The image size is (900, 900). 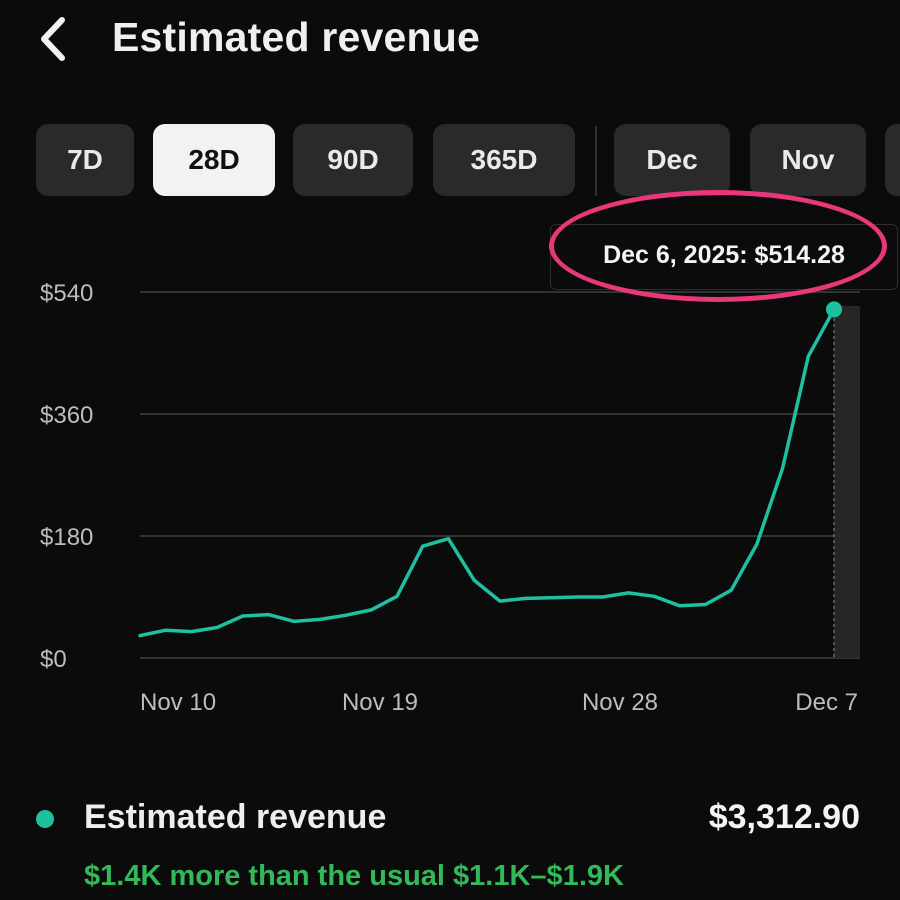 What do you see at coordinates (53, 659) in the screenshot?
I see `y-tick-label: $0` at bounding box center [53, 659].